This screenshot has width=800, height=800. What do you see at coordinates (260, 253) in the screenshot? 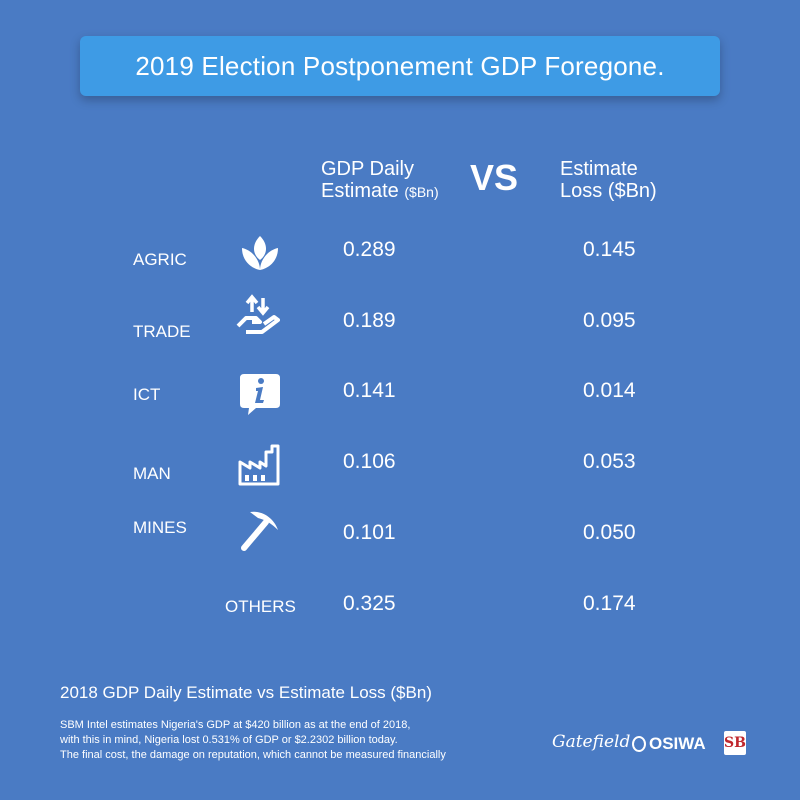
I see `plant-leaves-icon` at bounding box center [260, 253].